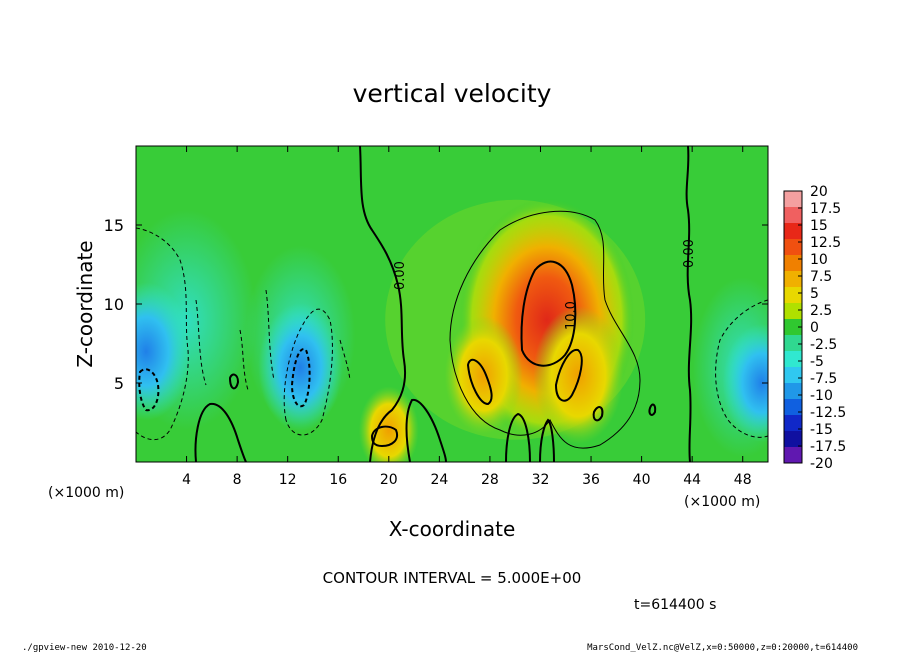 The width and height of the screenshot is (904, 654). Describe the element at coordinates (675, 605) in the screenshot. I see `time-label: t=614400 s` at that location.